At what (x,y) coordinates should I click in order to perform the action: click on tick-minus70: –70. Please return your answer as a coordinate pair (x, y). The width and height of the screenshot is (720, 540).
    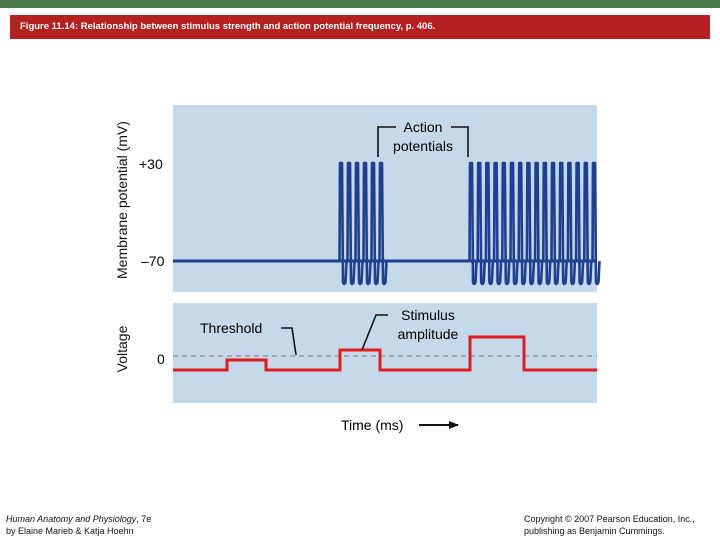
    Looking at the image, I should click on (153, 261).